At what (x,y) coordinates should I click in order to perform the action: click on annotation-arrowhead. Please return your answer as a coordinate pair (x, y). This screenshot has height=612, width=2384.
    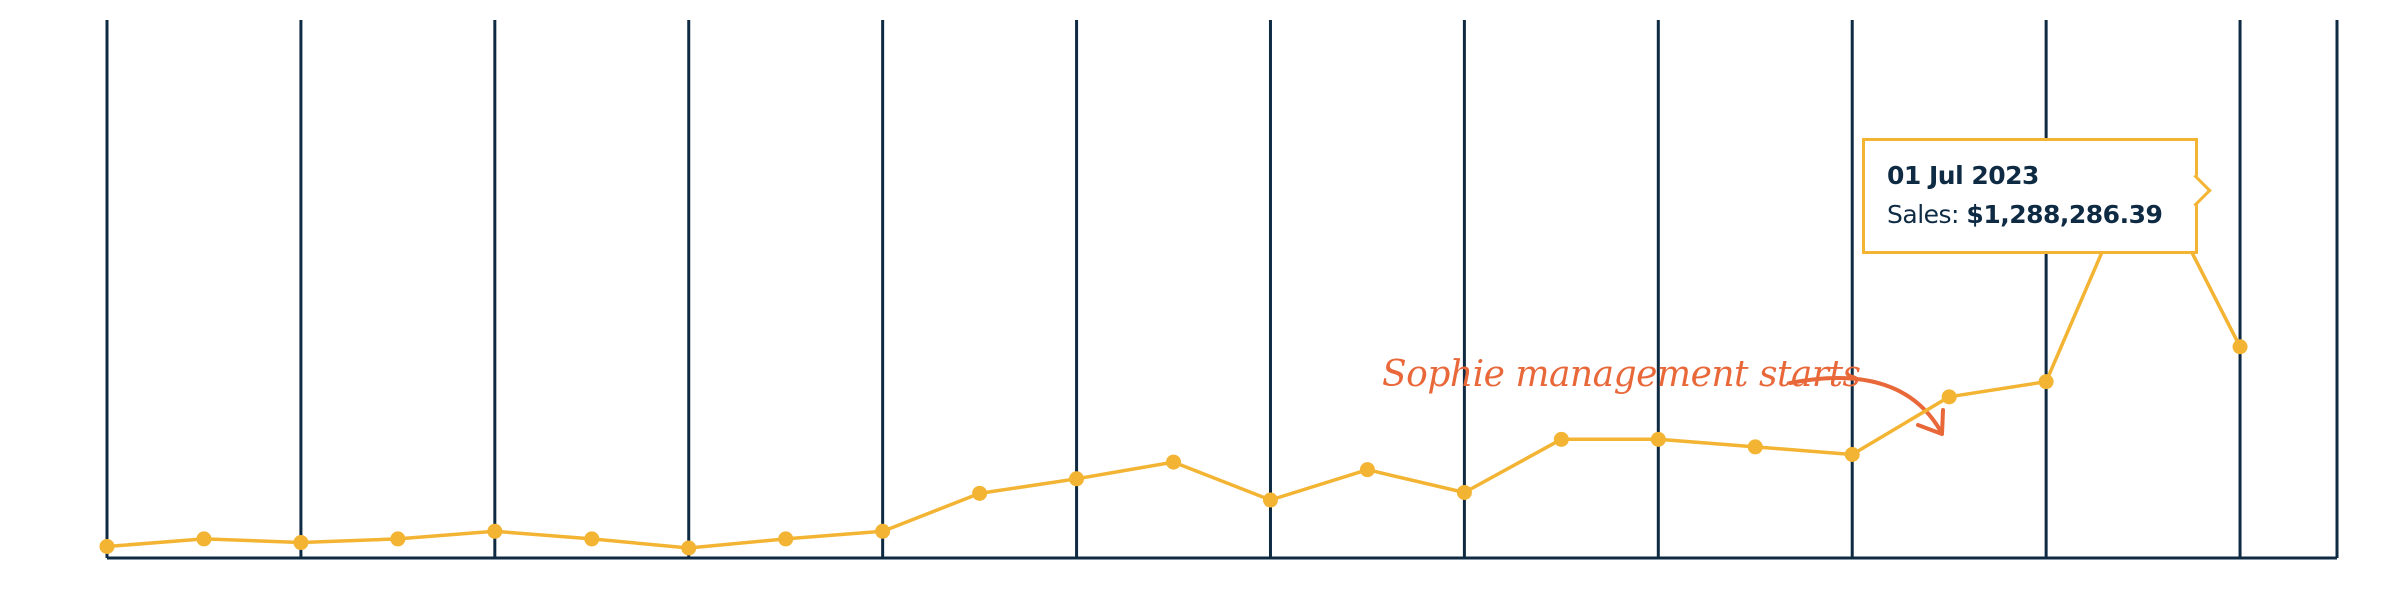
    Looking at the image, I should click on (1930, 422).